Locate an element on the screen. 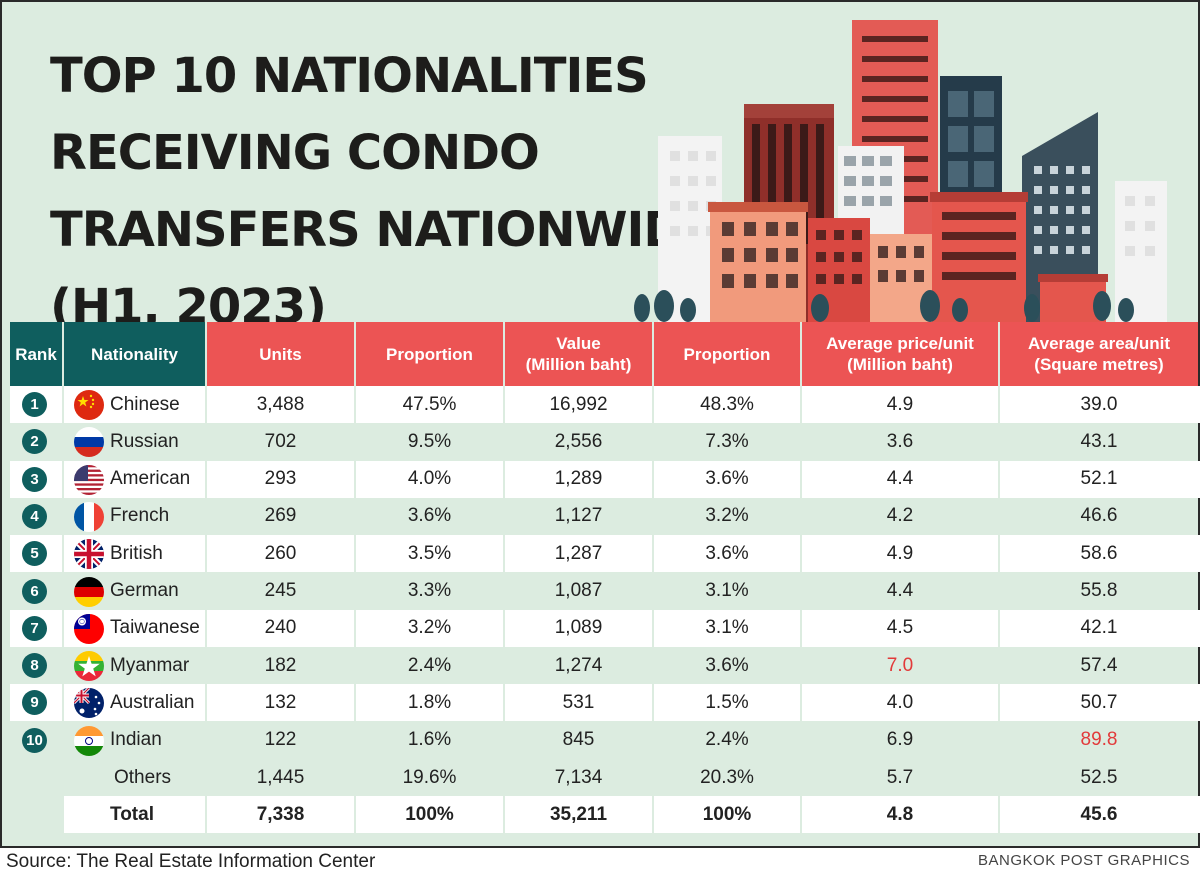 The image size is (1200, 878). cell-value: 1,287 is located at coordinates (578, 553).